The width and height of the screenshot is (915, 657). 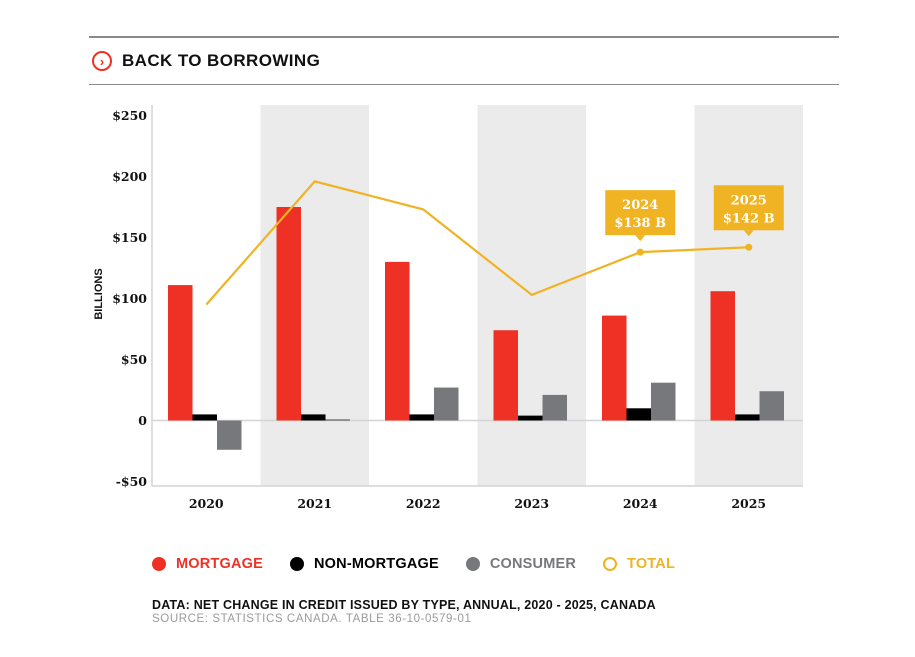 I want to click on callout-pointer-2025, so click(x=748, y=233).